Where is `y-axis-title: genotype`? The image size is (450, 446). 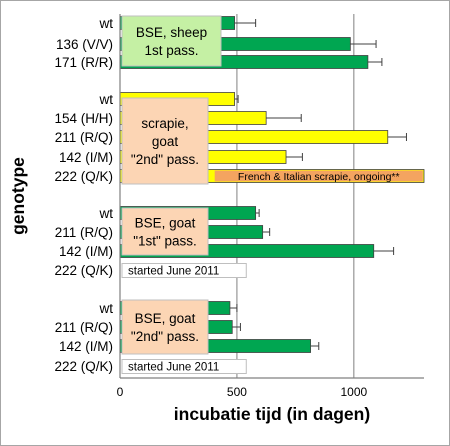 y-axis-title: genotype is located at coordinates (18, 196).